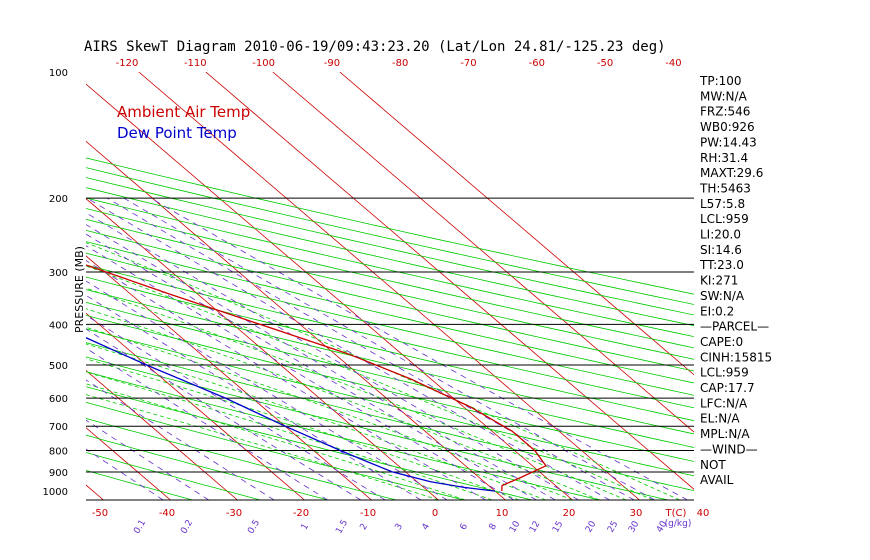 The height and width of the screenshot is (560, 870). I want to click on pressure-tick-label: 1000, so click(55, 492).